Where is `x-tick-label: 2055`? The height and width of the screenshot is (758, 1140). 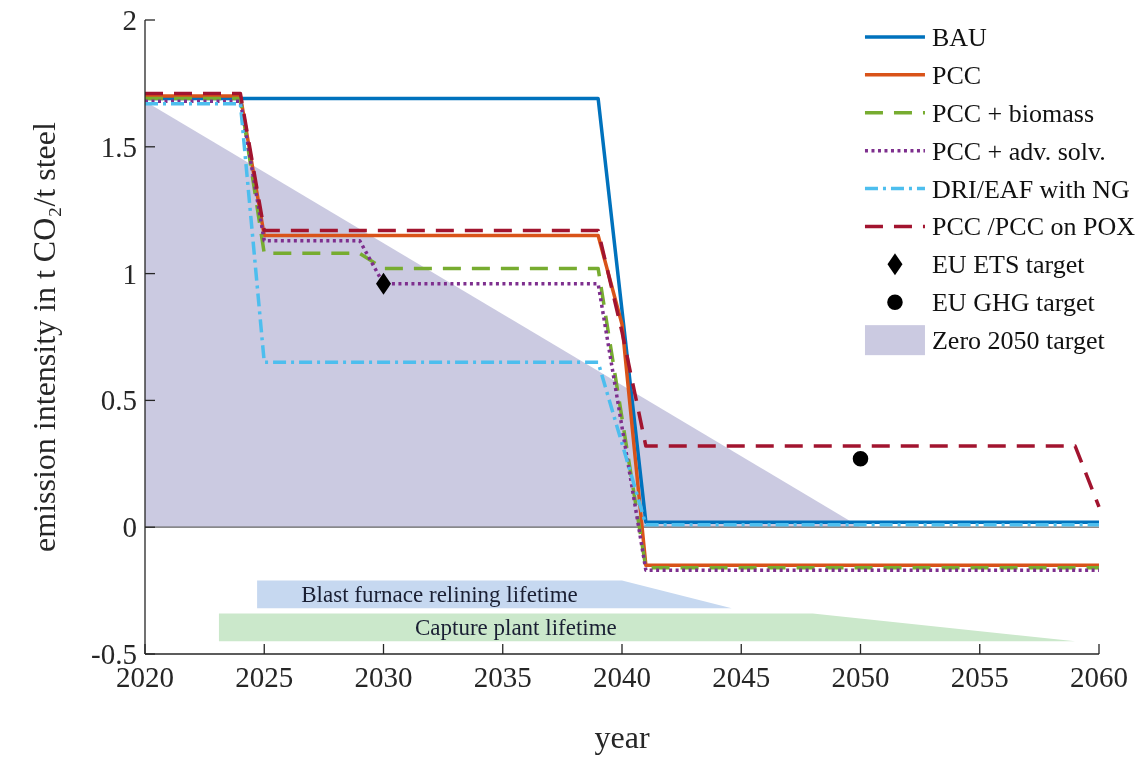 x-tick-label: 2055 is located at coordinates (979, 677).